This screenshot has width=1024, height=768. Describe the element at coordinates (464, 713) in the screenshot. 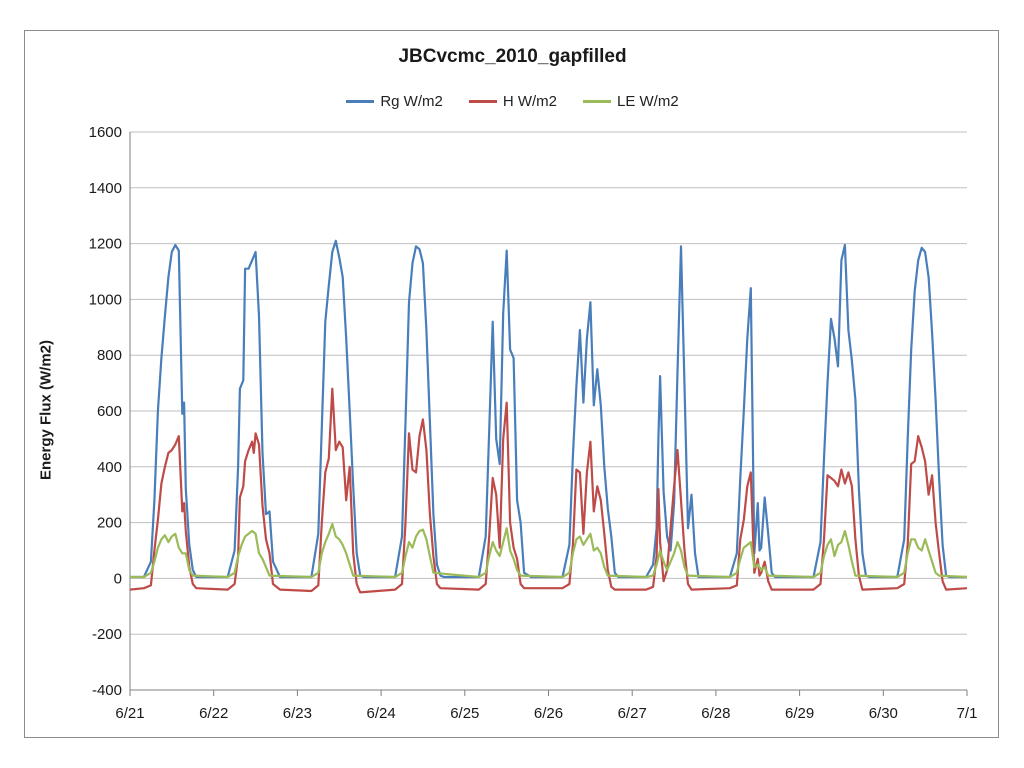

I see `x-tick-label: 6/25` at that location.